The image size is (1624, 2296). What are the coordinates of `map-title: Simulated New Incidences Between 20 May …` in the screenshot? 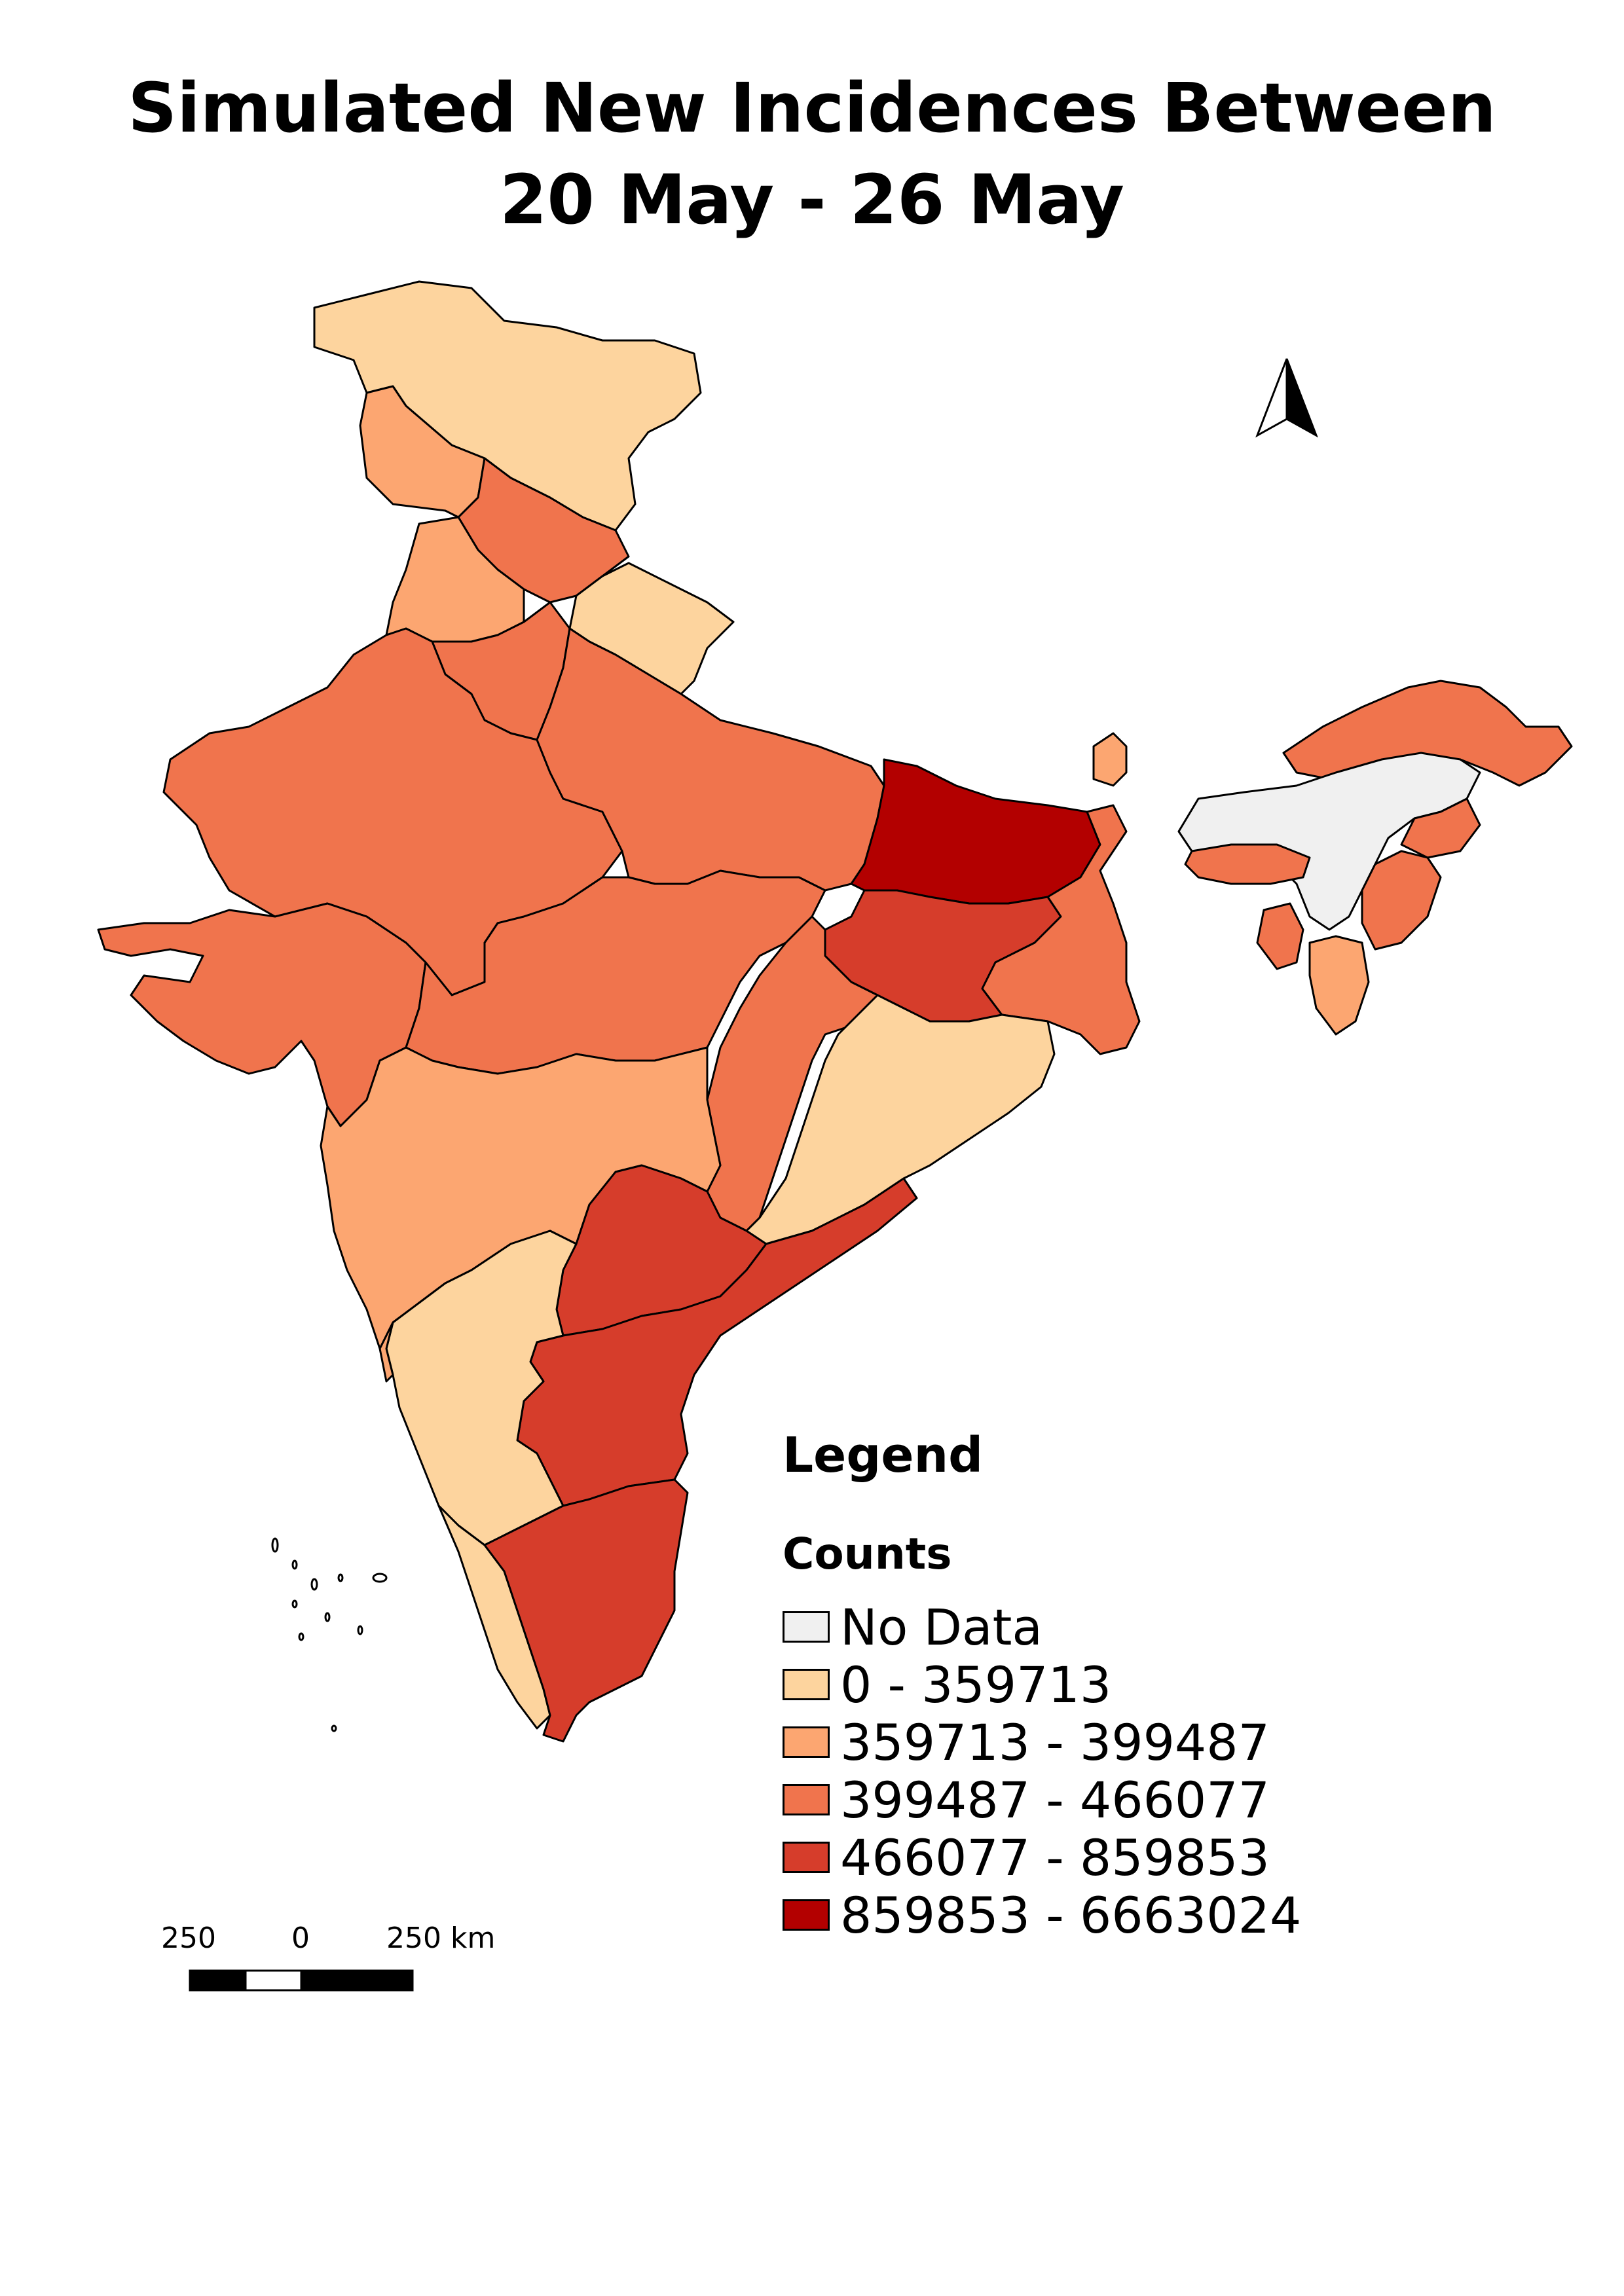 It's located at (812, 154).